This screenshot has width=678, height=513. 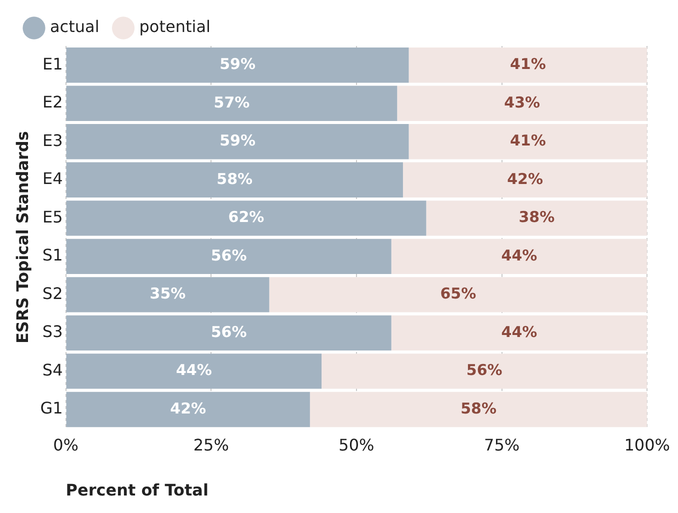 I want to click on y-axis-title: ESRS Topical Standards, so click(x=22, y=237).